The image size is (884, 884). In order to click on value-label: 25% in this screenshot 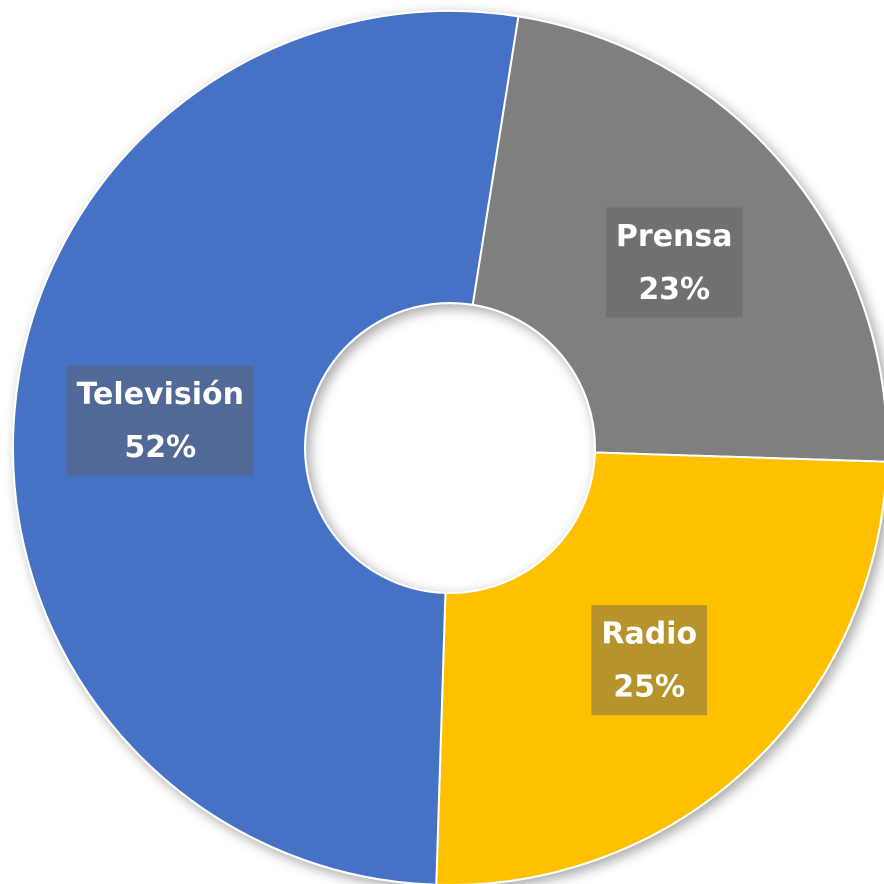, I will do `click(649, 687)`.